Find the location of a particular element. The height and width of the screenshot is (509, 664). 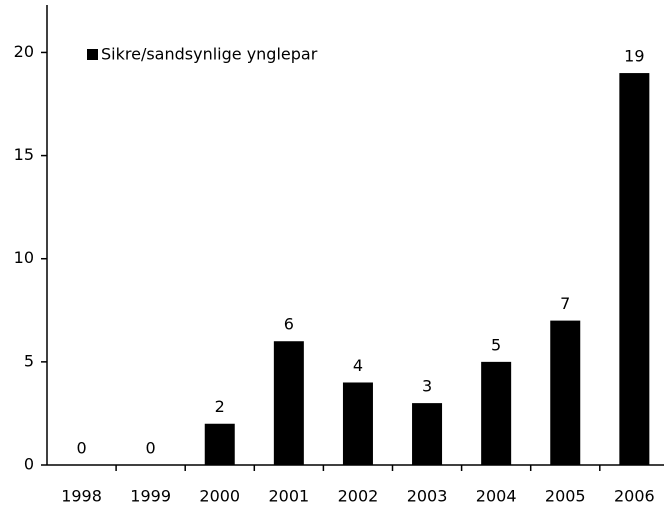

y-tick-label: 5 is located at coordinates (29, 360).